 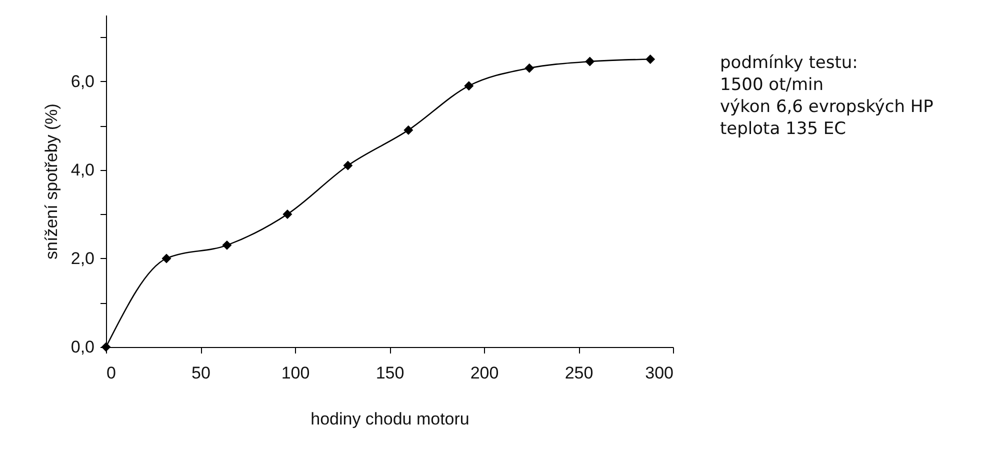 I want to click on x-tick-label: 200, so click(x=484, y=373).